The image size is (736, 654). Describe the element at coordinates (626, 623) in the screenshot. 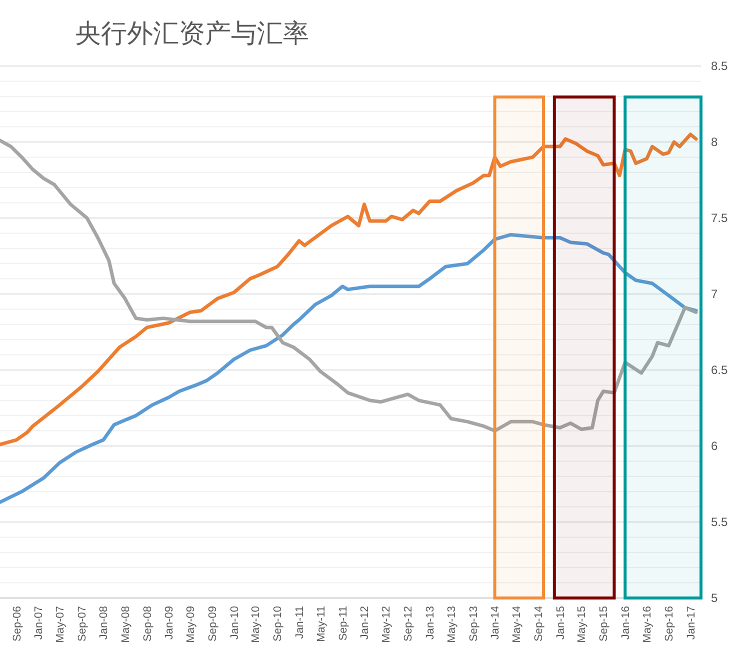

I see `x-tick-label: Jan-16` at that location.